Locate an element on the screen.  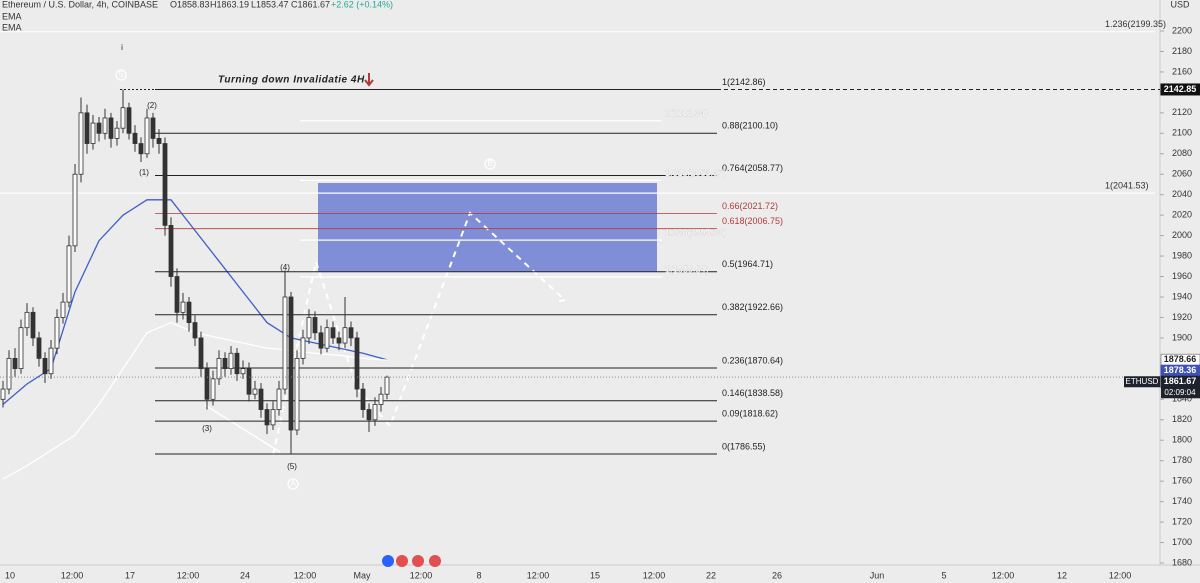
fib-label: 0.382(1922.66) is located at coordinates (752, 307).